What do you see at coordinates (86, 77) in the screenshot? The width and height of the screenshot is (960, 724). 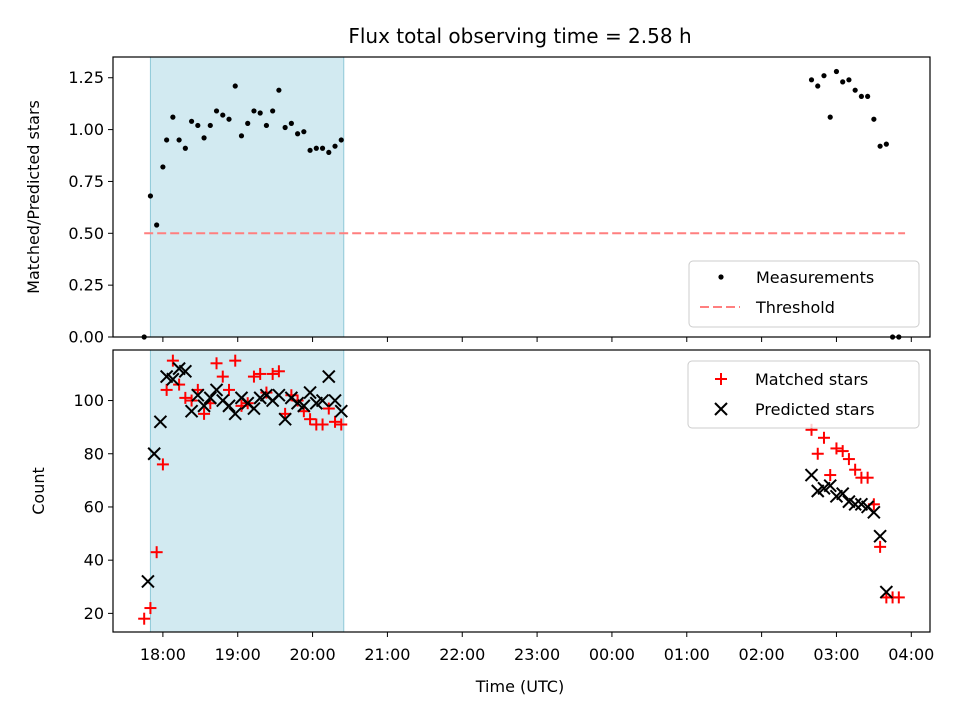 I see `y-tick-label: 1.25` at bounding box center [86, 77].